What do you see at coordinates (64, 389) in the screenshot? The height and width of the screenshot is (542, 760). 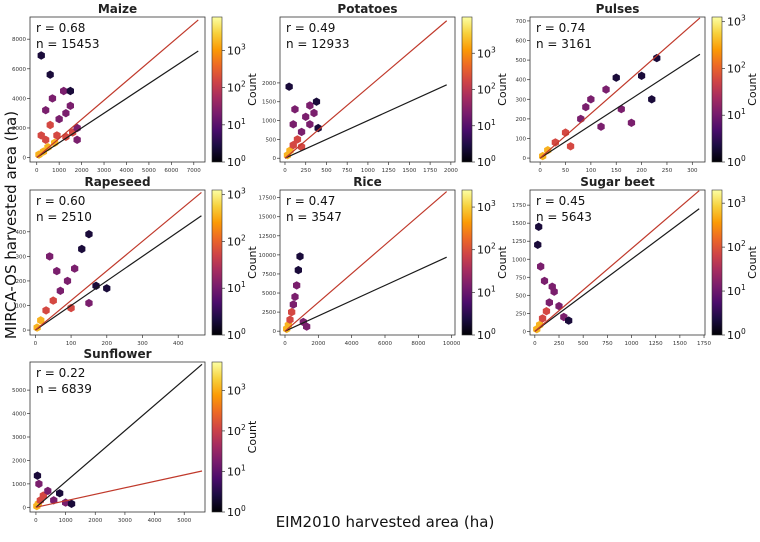 I see `panel-n-value: n = 6839` at bounding box center [64, 389].